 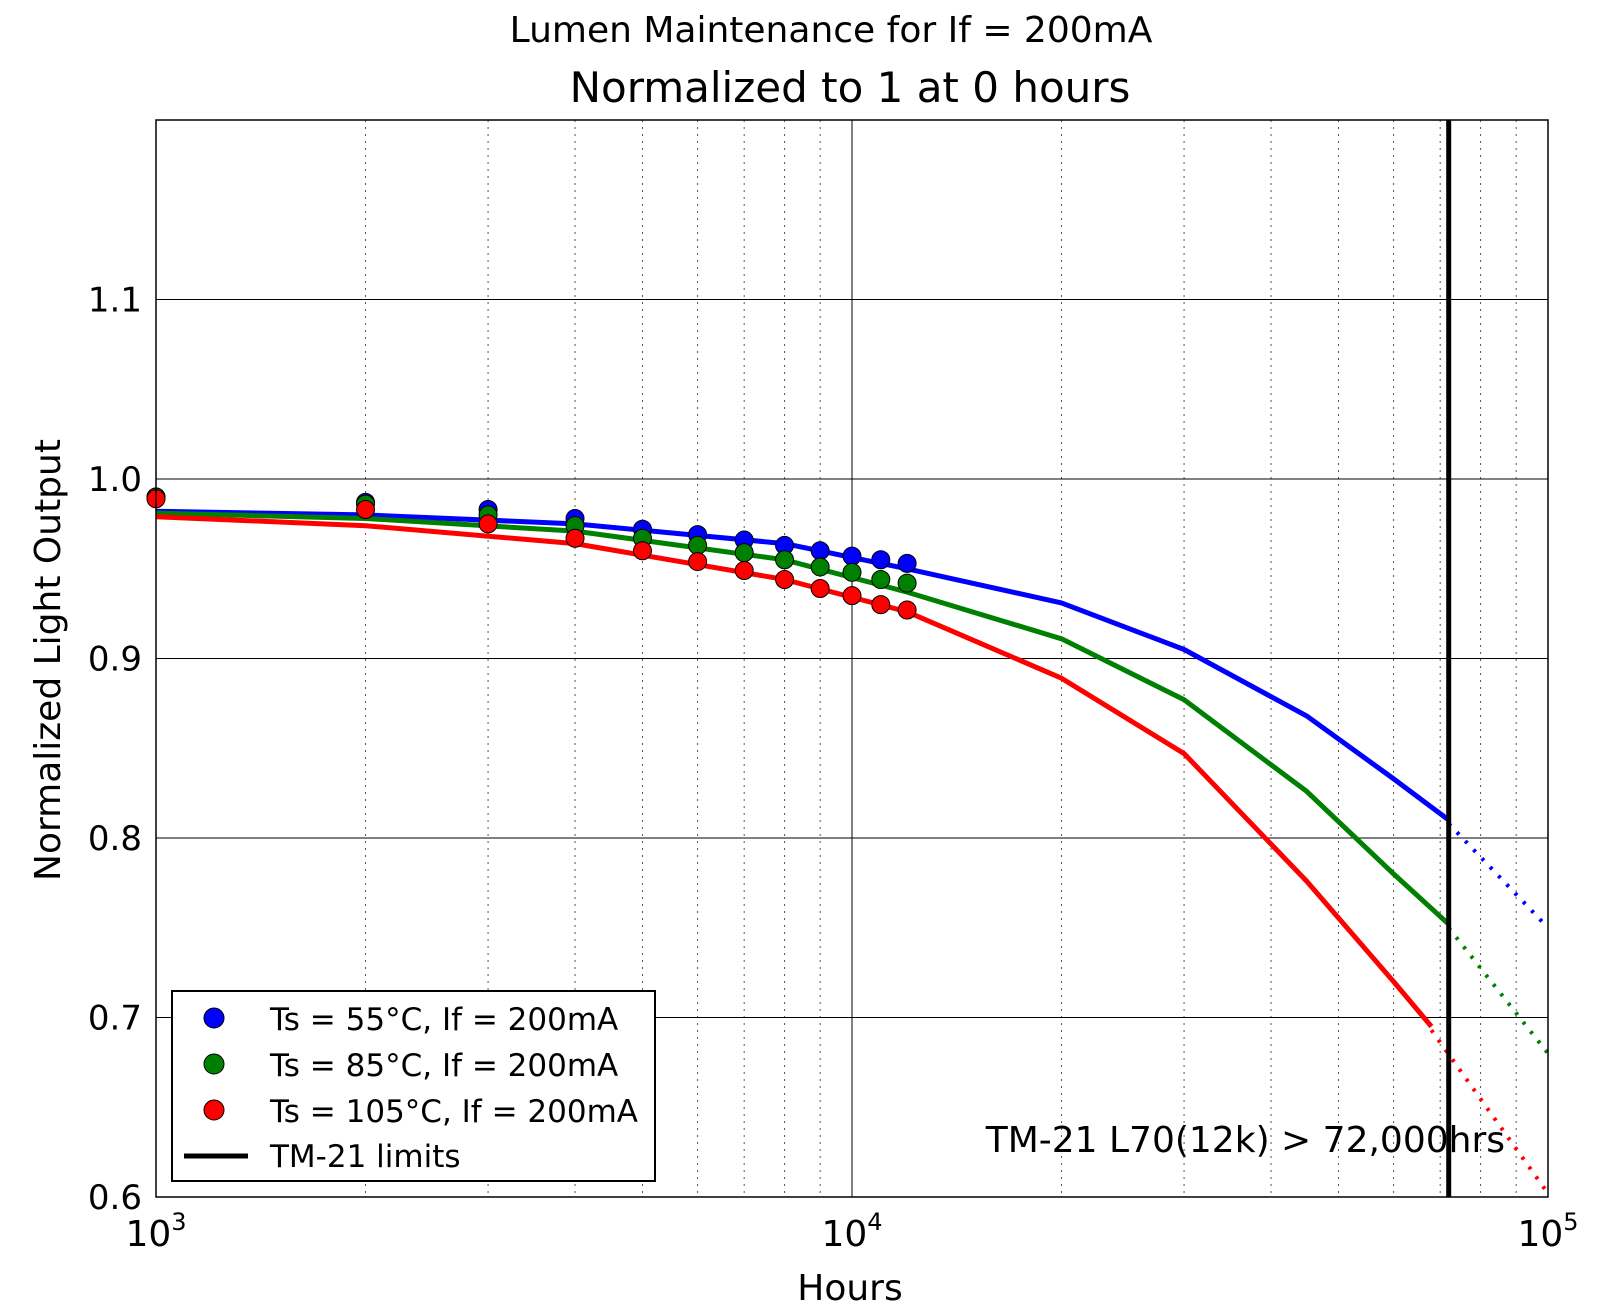 I want to click on y-tick-label: 0.9, so click(x=115, y=660).